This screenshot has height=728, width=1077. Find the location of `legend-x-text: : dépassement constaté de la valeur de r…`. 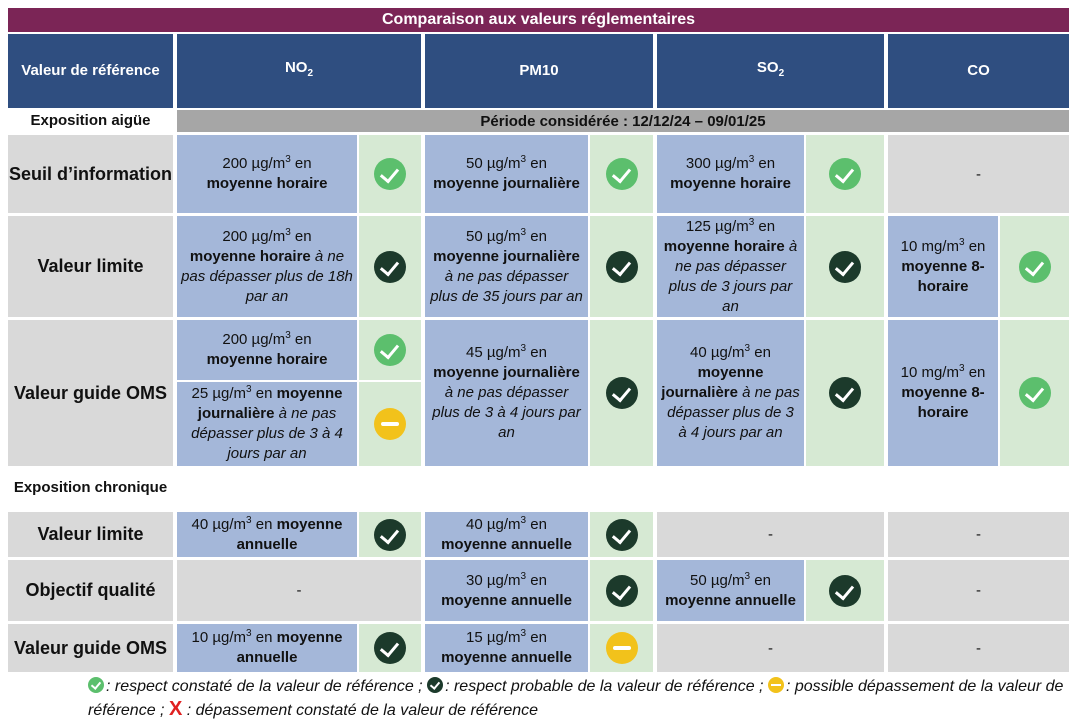

legend-x-text: : dépassement constaté de la valeur de r… is located at coordinates (360, 710).